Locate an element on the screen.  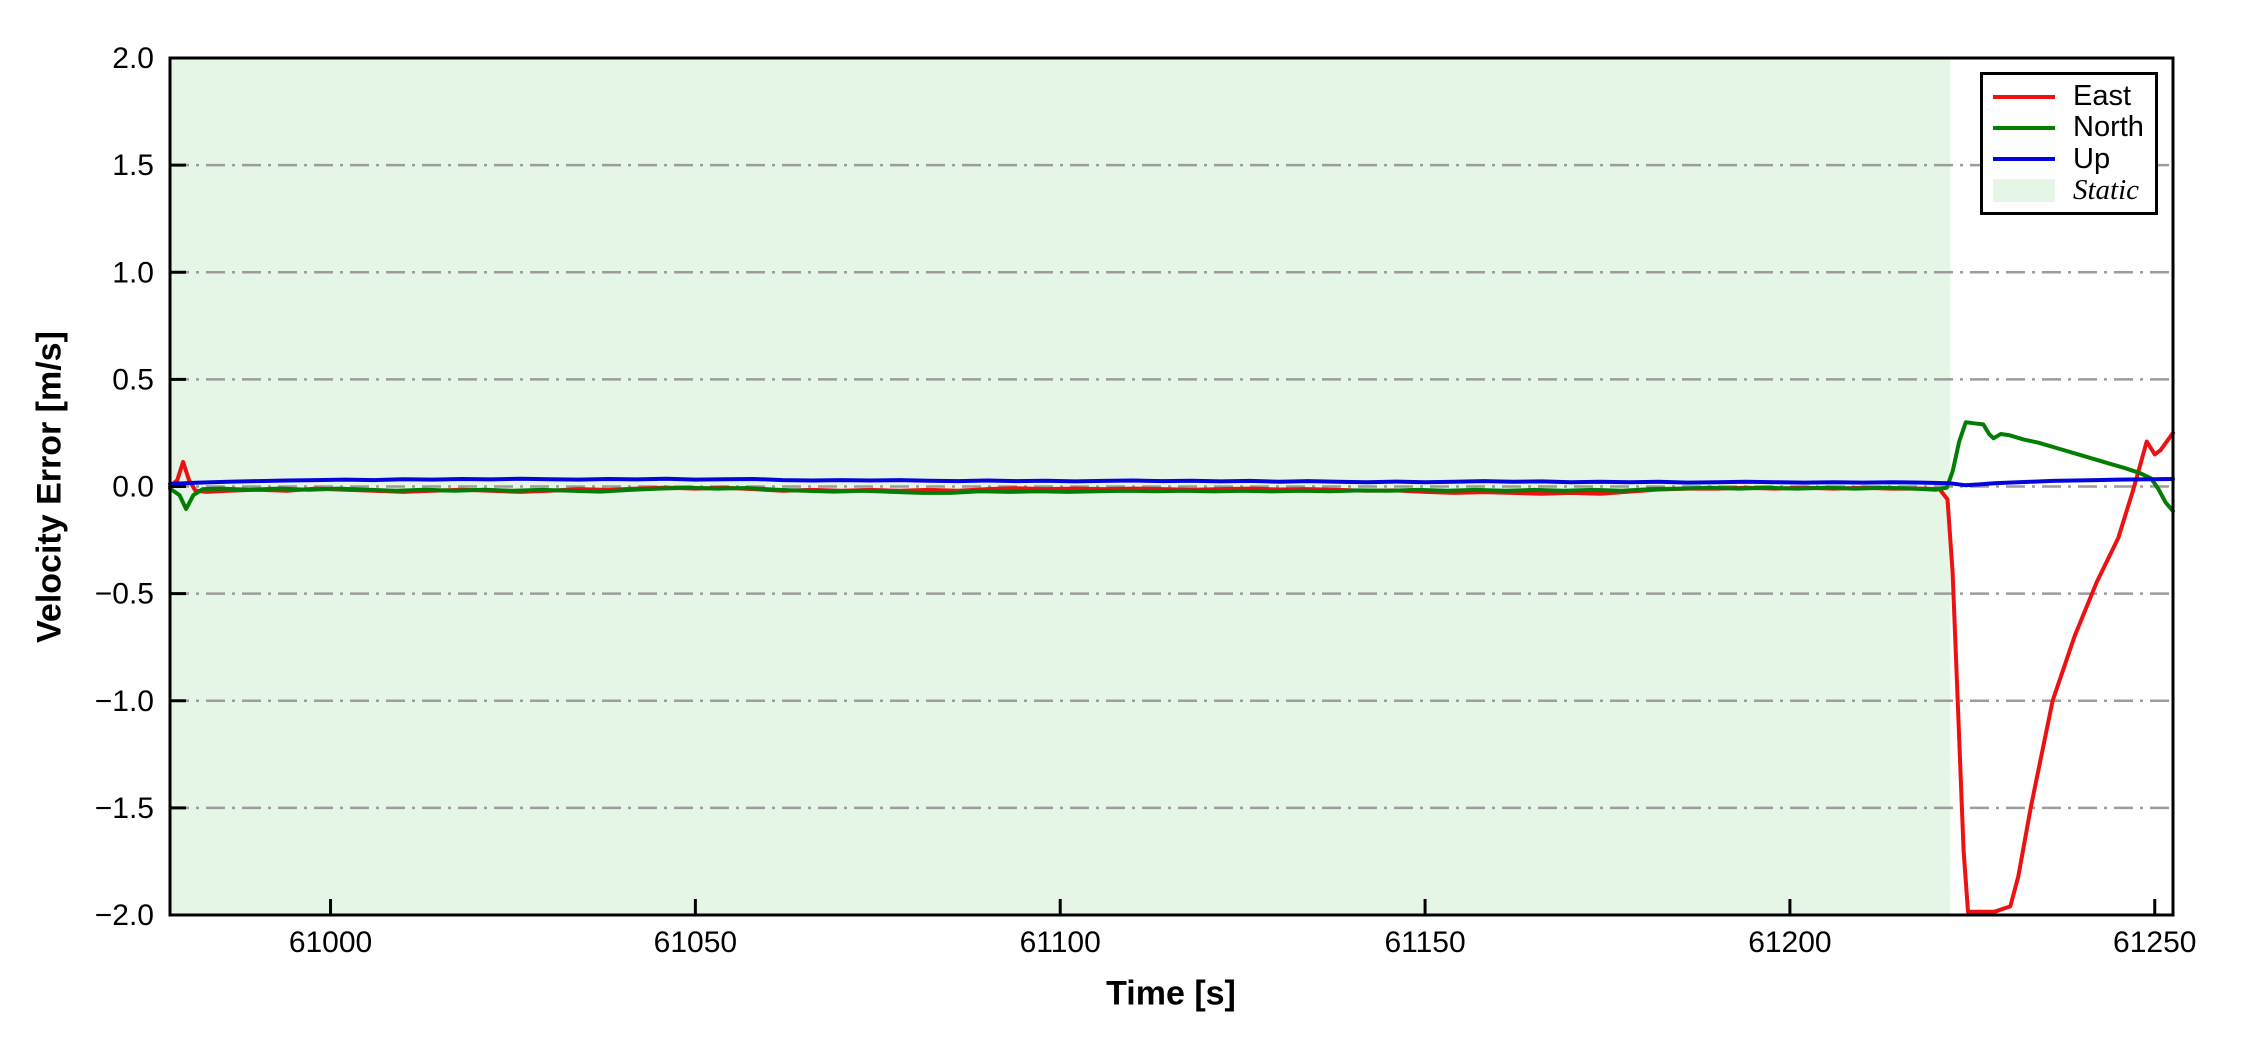
y-tick-label: −1.0 is located at coordinates (124, 701).